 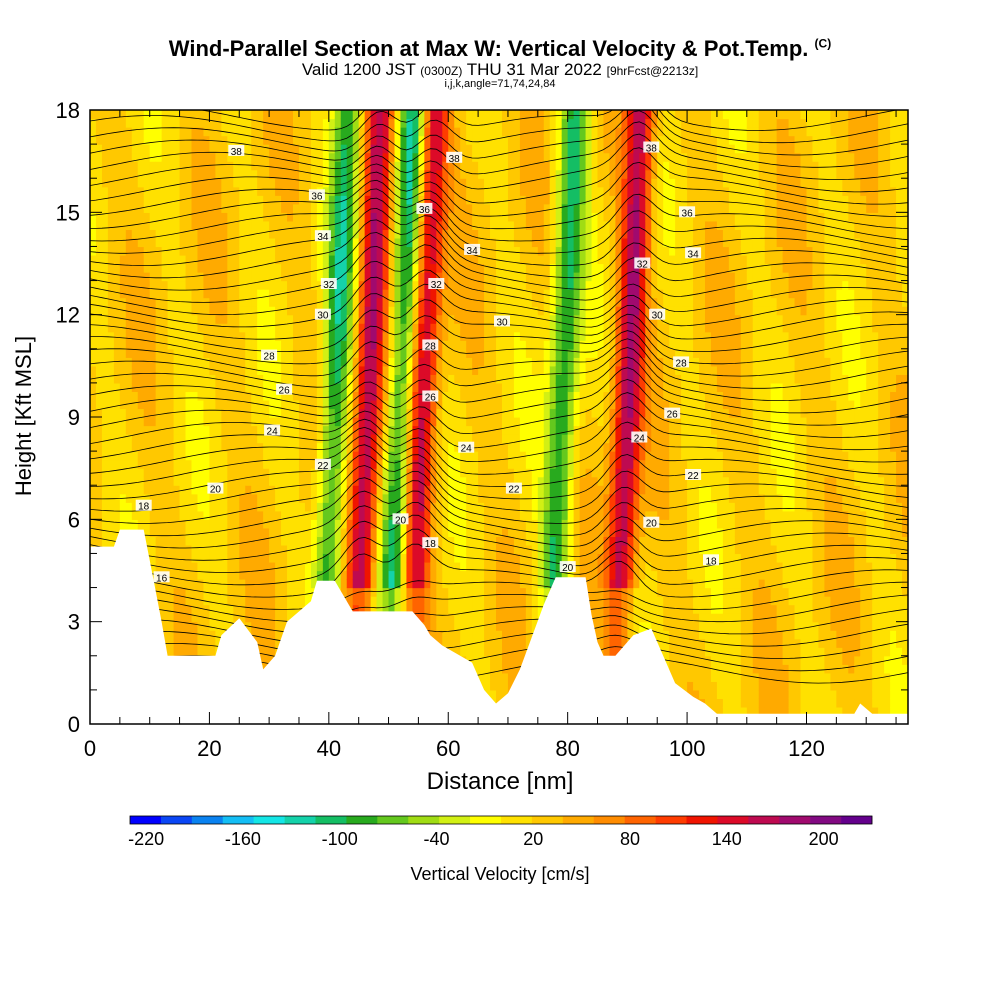 I want to click on x-tick-label: 40, so click(x=329, y=748).